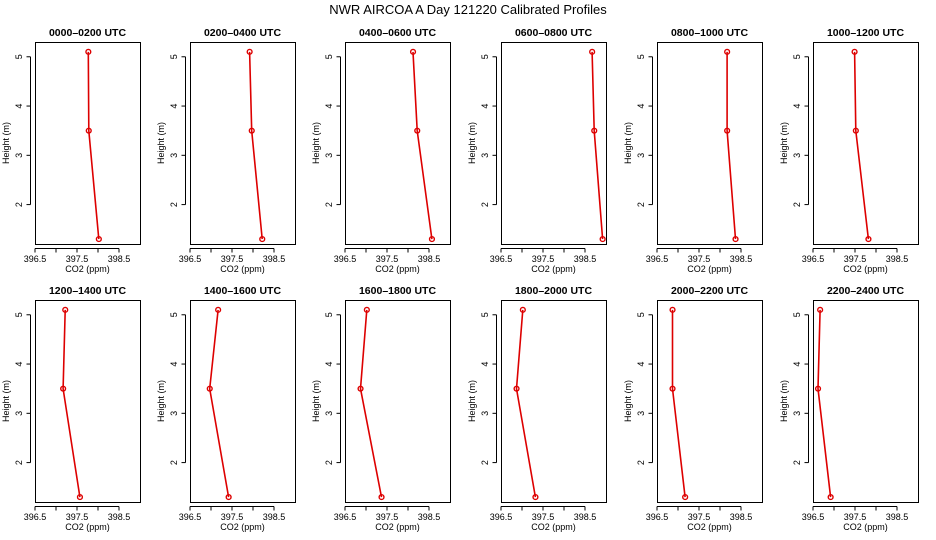  What do you see at coordinates (242, 33) in the screenshot?
I see `panel-title: 0200–0400 UTC` at bounding box center [242, 33].